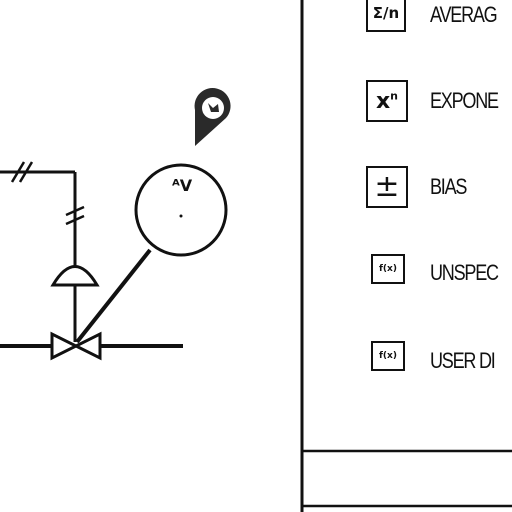 This screenshot has width=512, height=512. What do you see at coordinates (448, 186) in the screenshot?
I see `legend-label-bias: BIAS` at bounding box center [448, 186].